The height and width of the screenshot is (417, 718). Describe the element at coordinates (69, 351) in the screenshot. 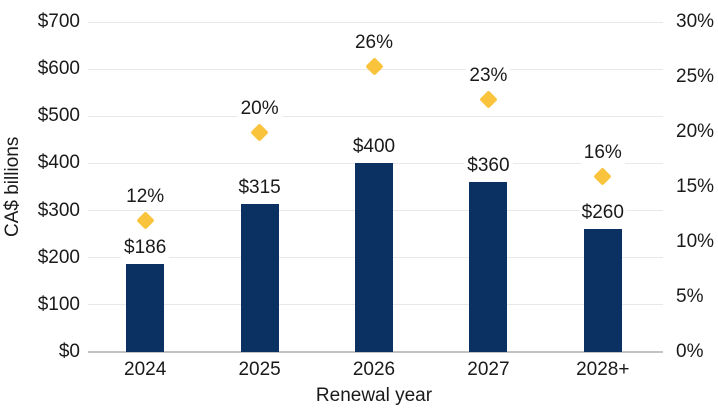

I see `left-axis-tick-label: $0` at that location.